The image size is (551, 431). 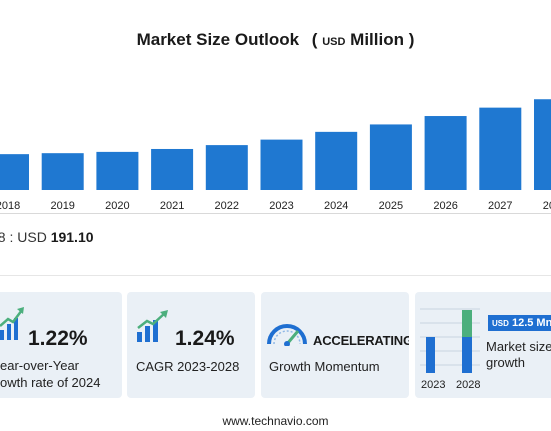 I want to click on chart-title-main: Market Size Outlook, so click(x=218, y=39).